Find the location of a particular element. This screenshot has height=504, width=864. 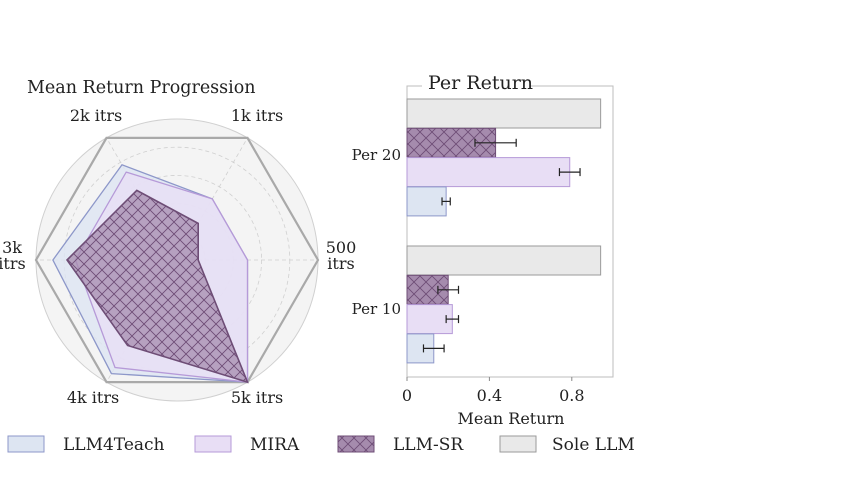

legend-label: LLM-SR is located at coordinates (428, 445).